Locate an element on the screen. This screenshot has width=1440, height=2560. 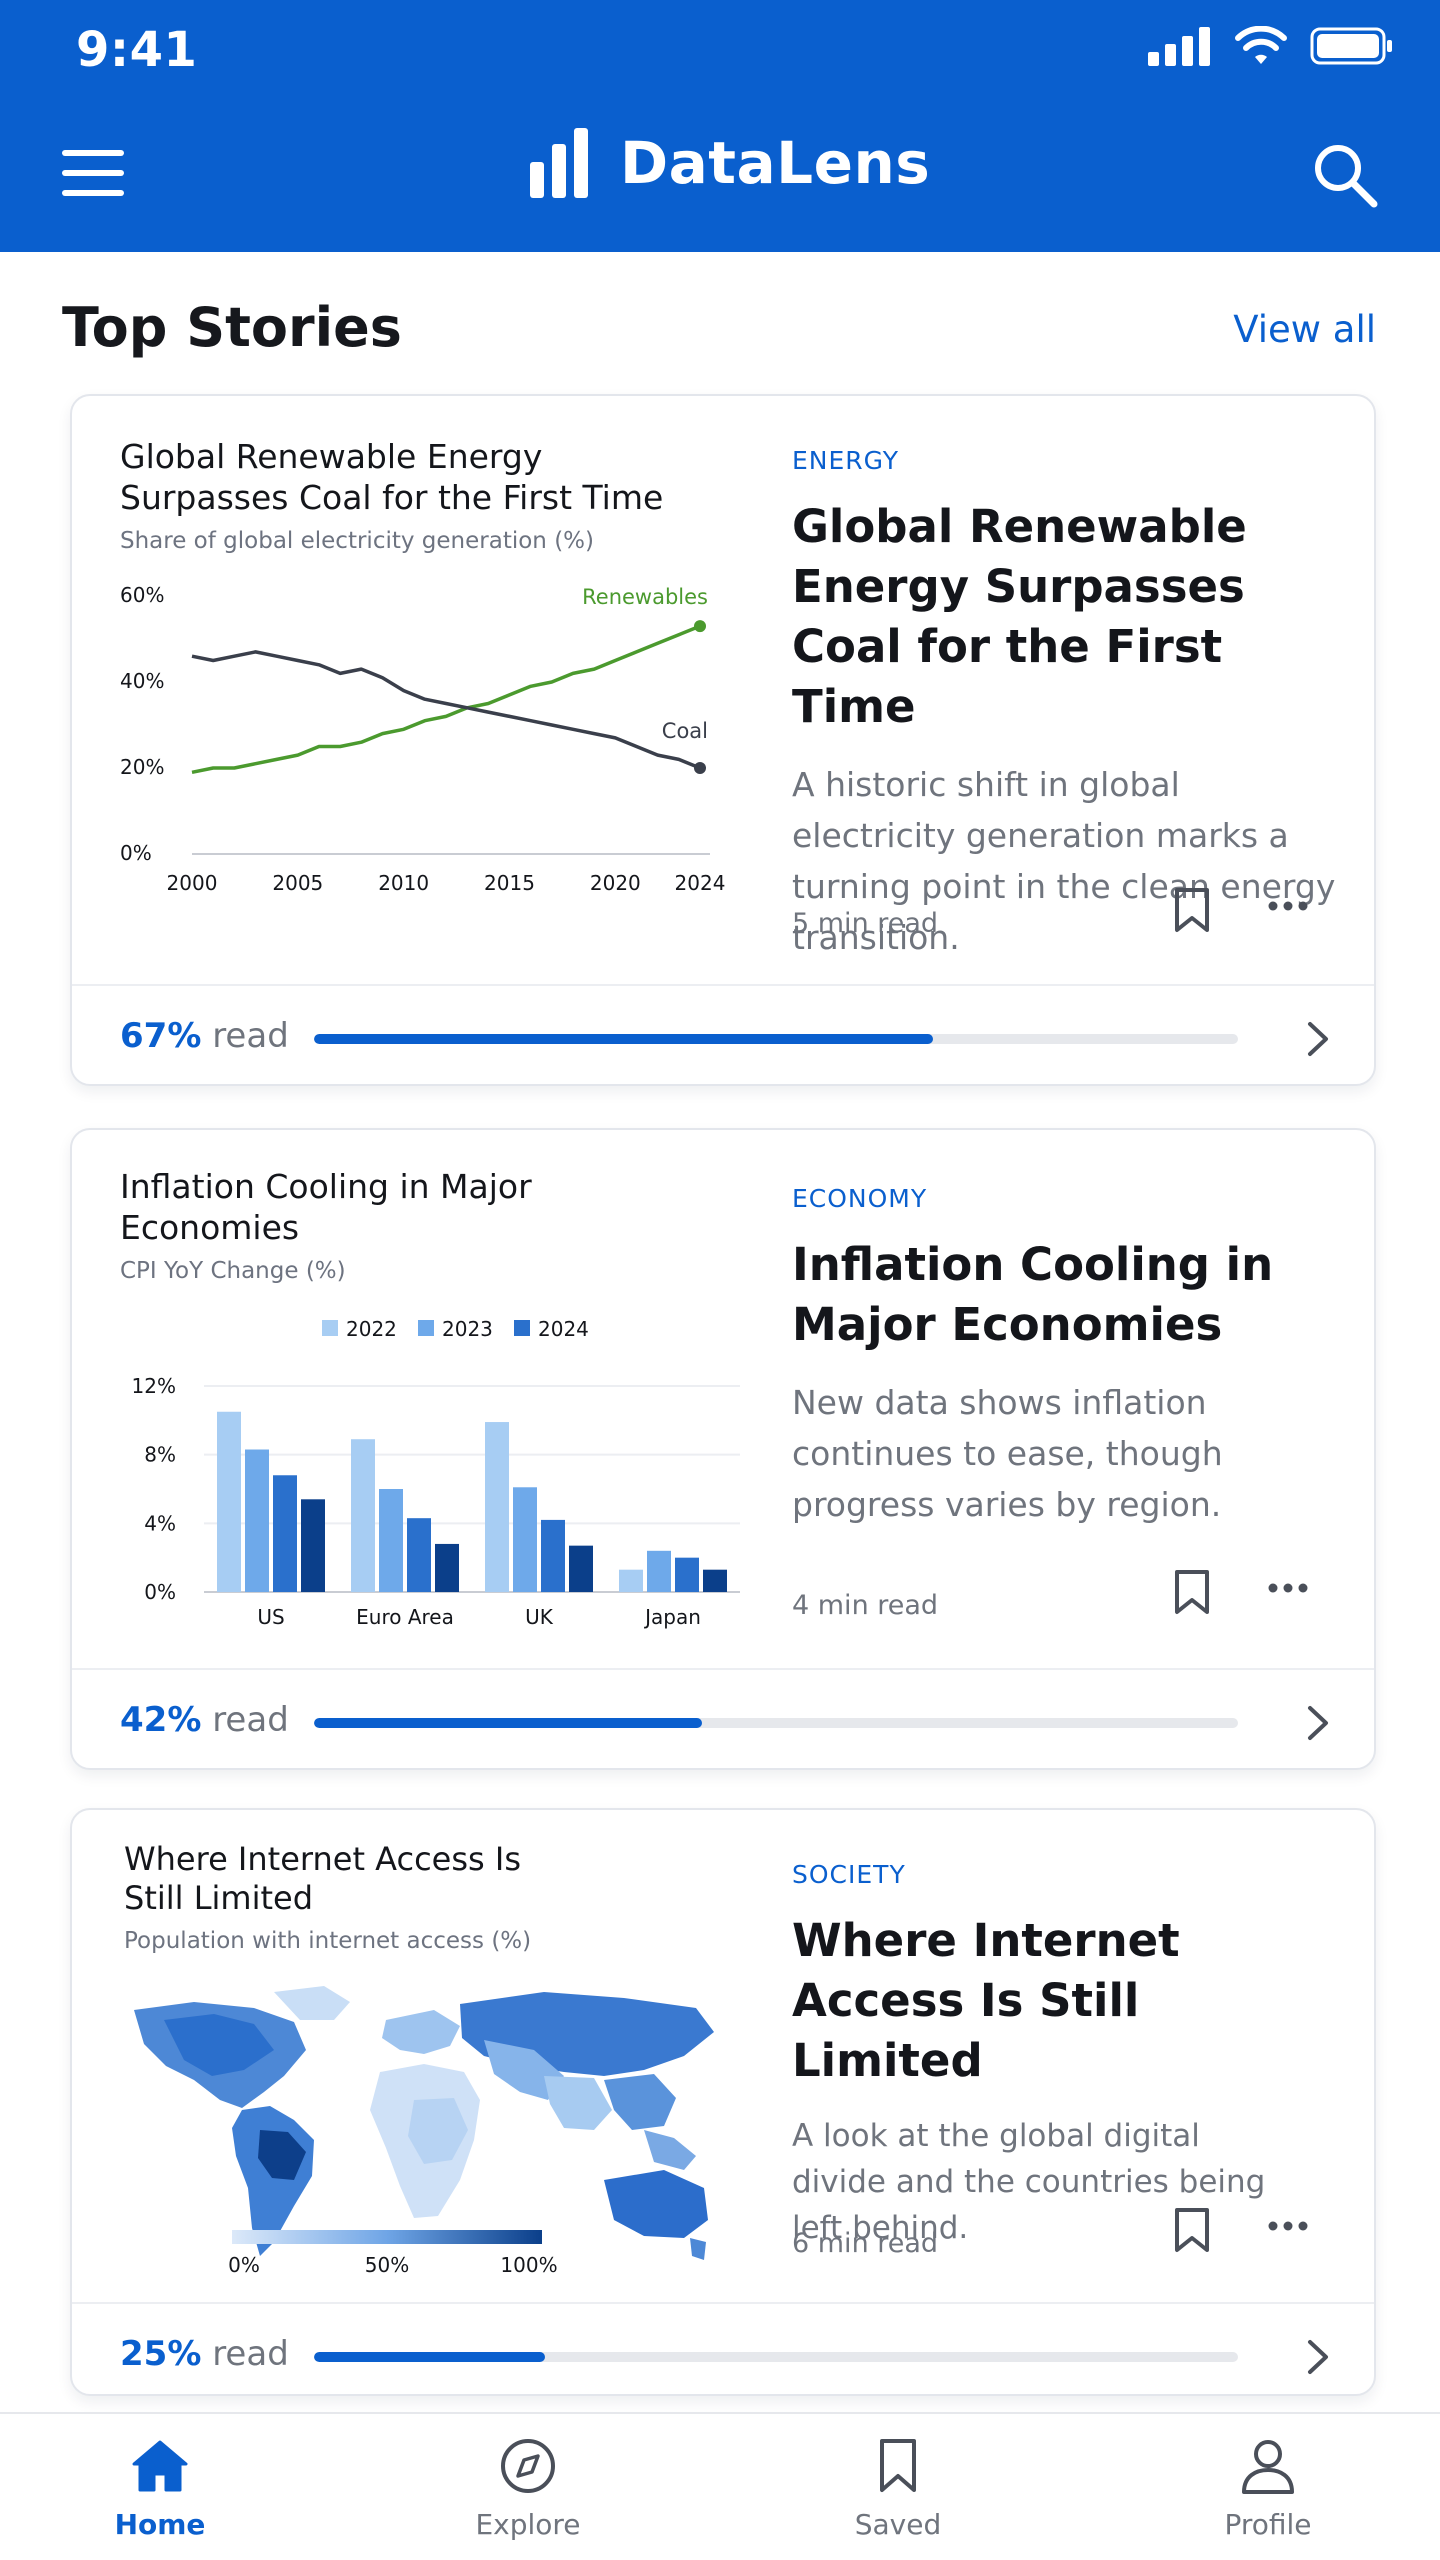
view-all-link: View all is located at coordinates (1304, 329).